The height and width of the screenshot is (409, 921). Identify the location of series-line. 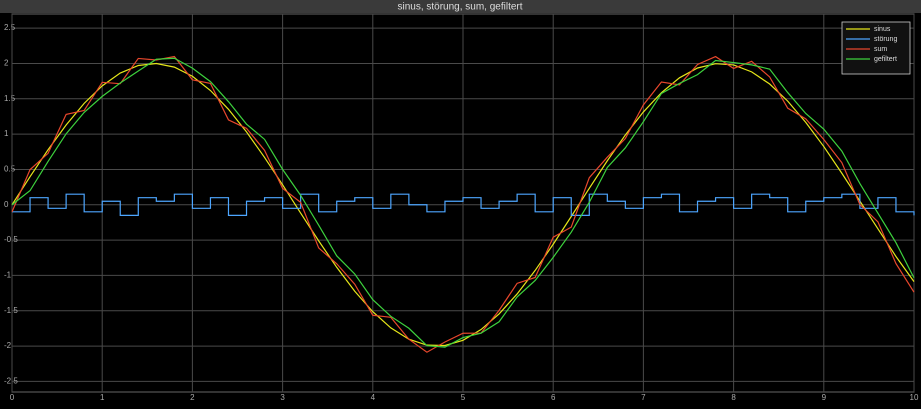
(463, 204).